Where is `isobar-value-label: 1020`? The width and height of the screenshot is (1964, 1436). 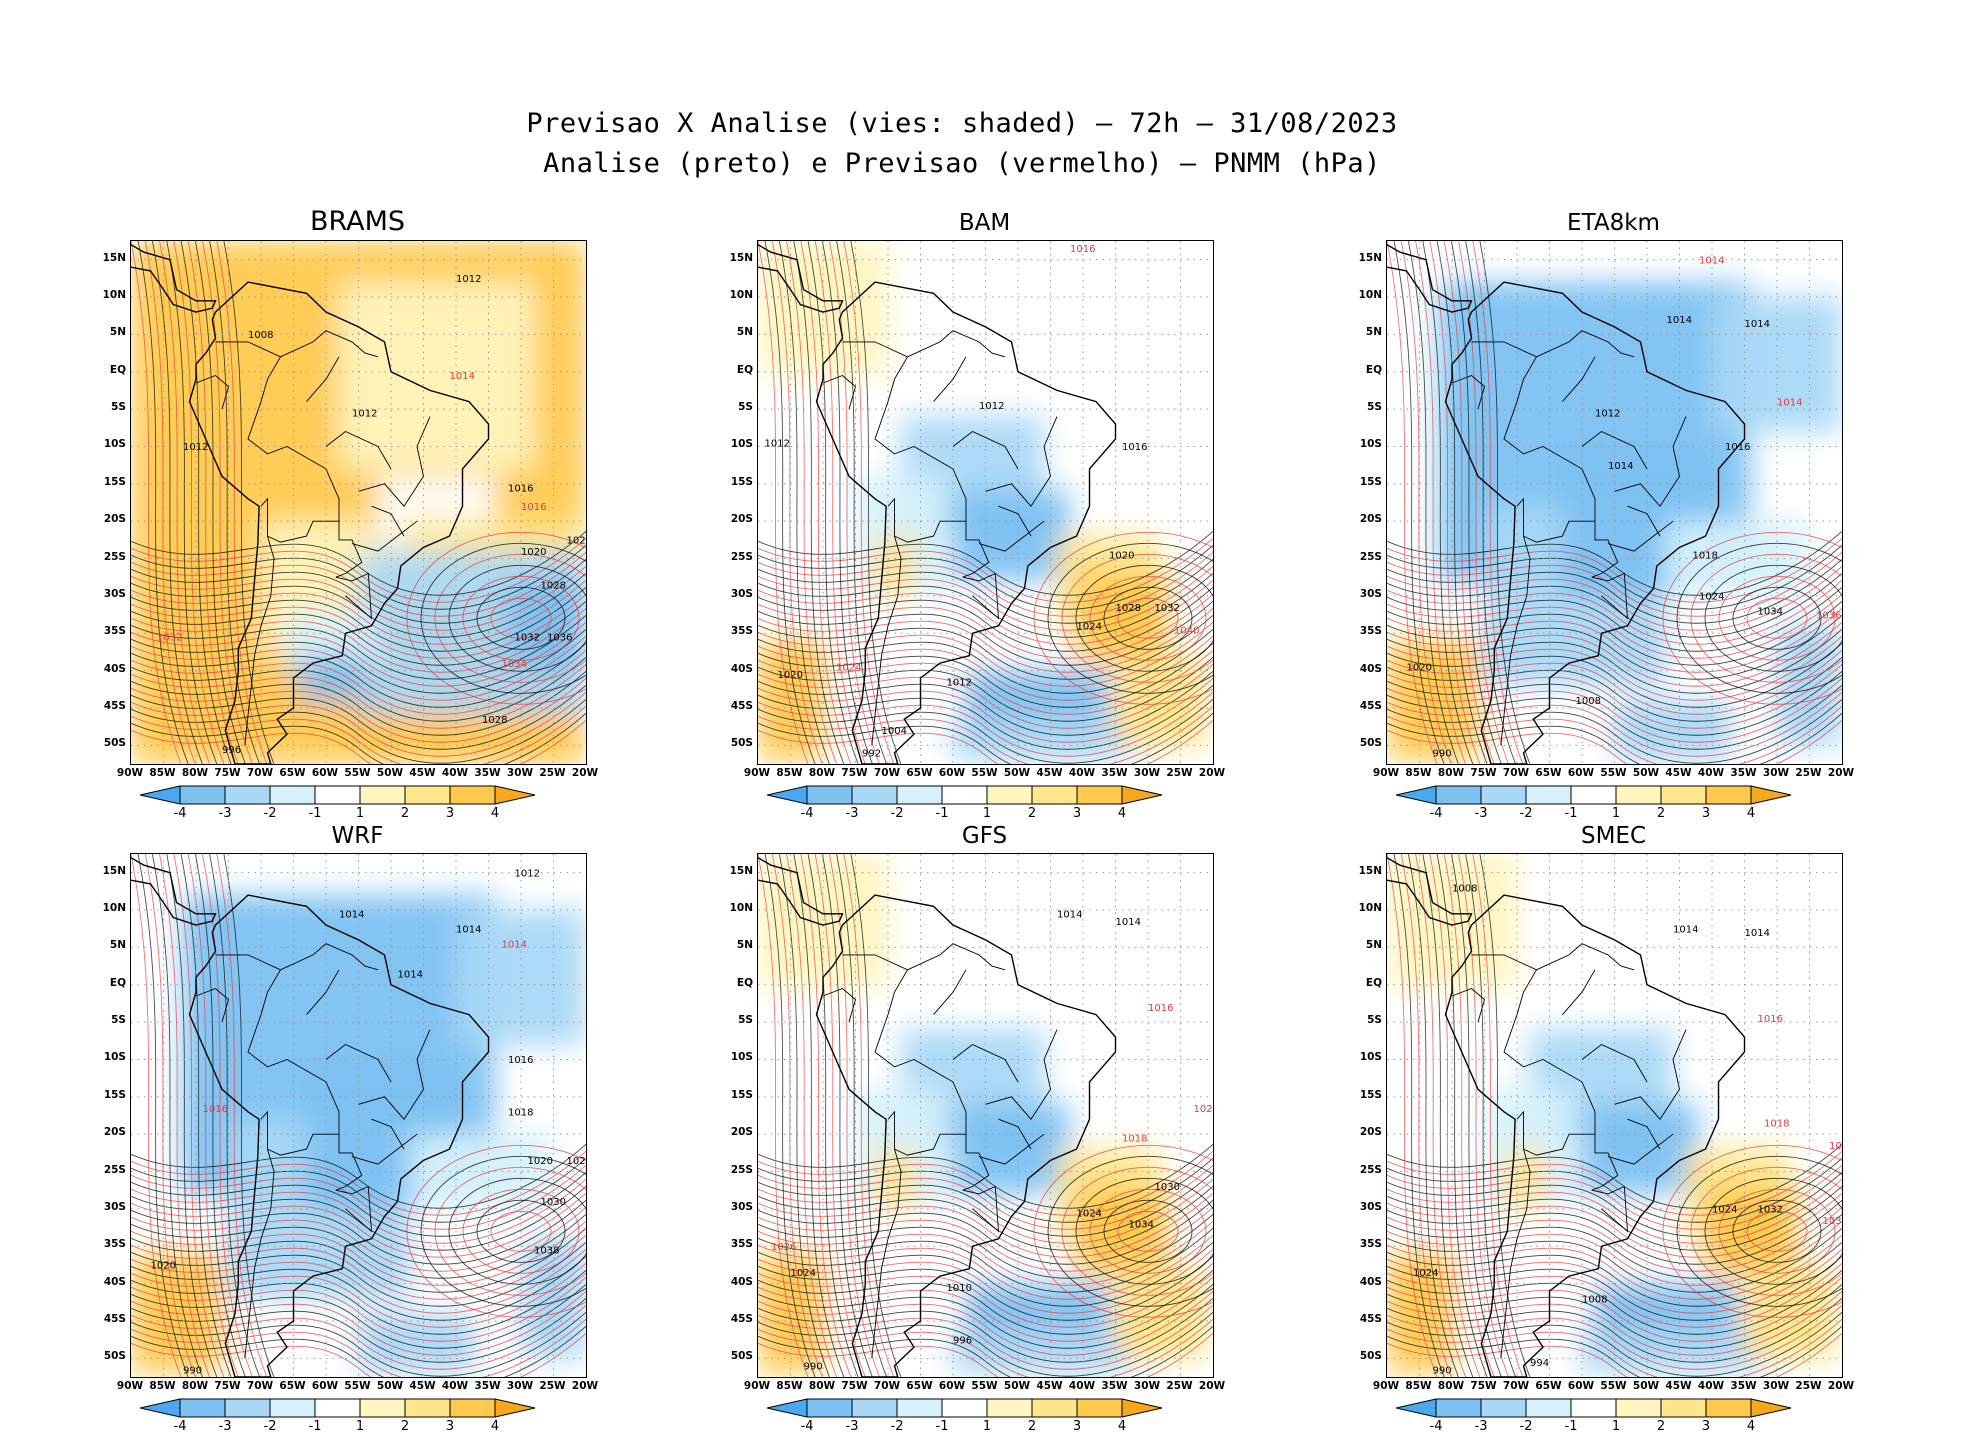
isobar-value-label: 1020 is located at coordinates (163, 1266).